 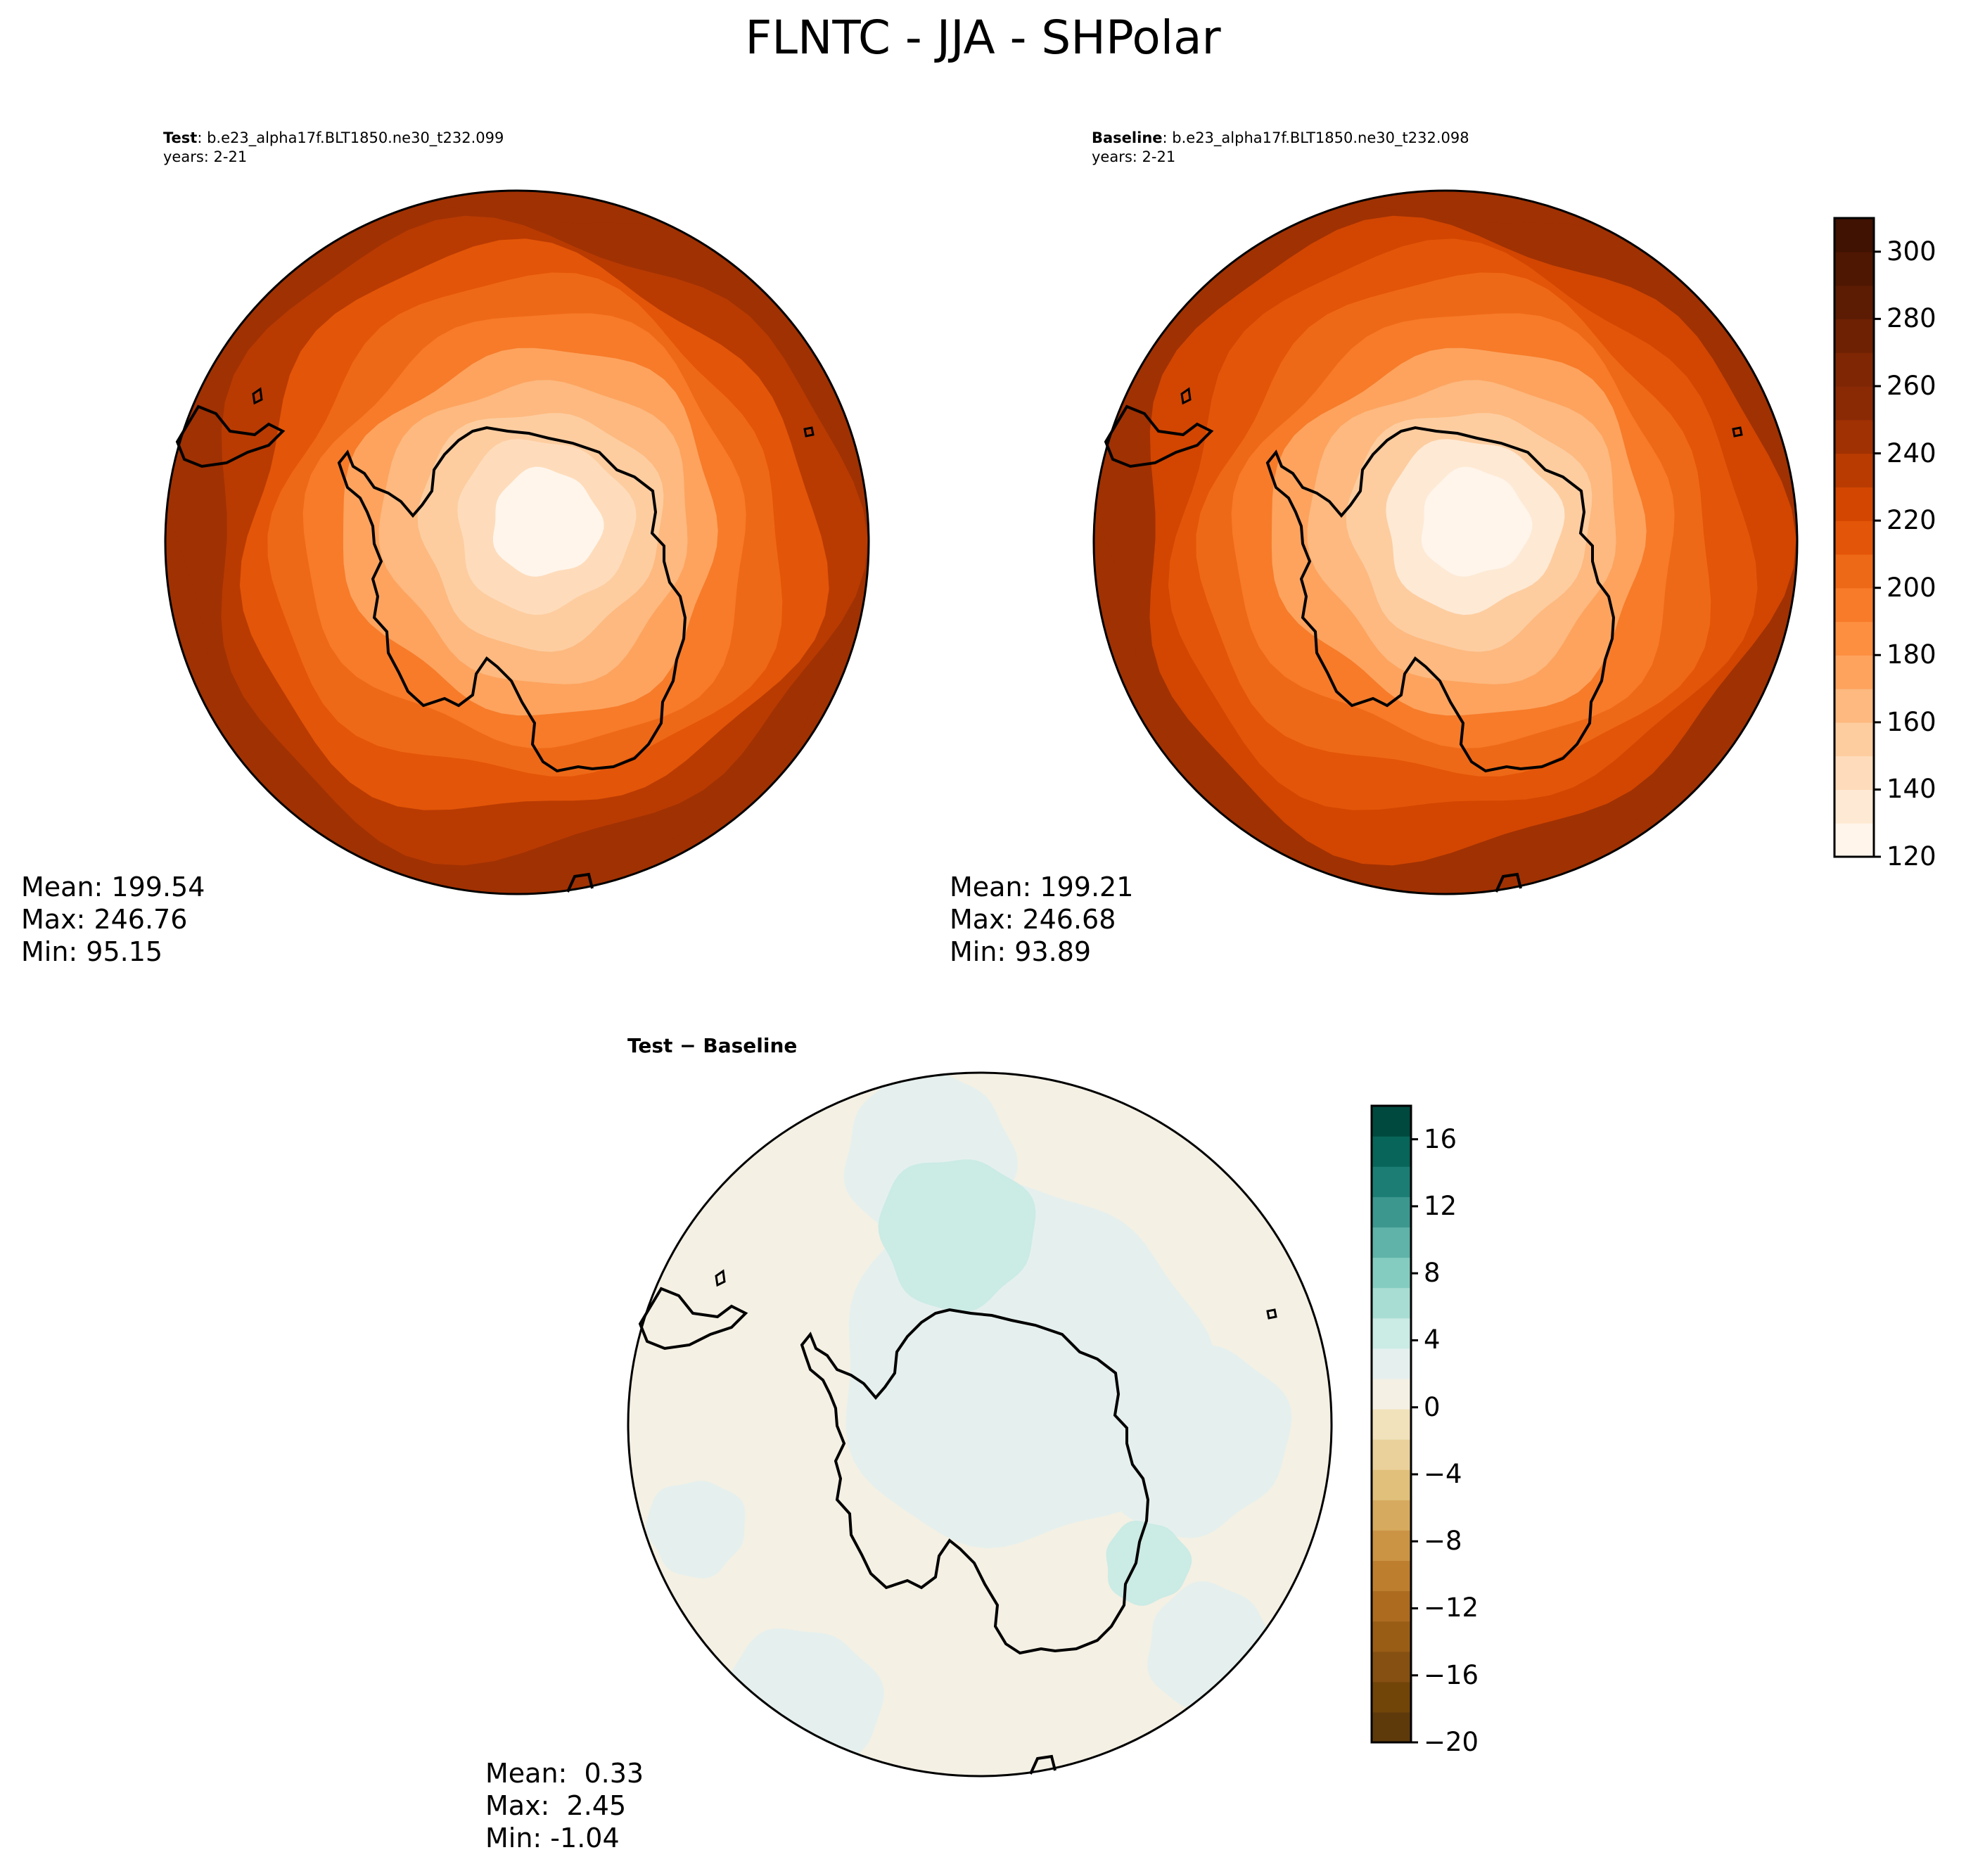 I want to click on difference-map-boundary, so click(x=980, y=1424).